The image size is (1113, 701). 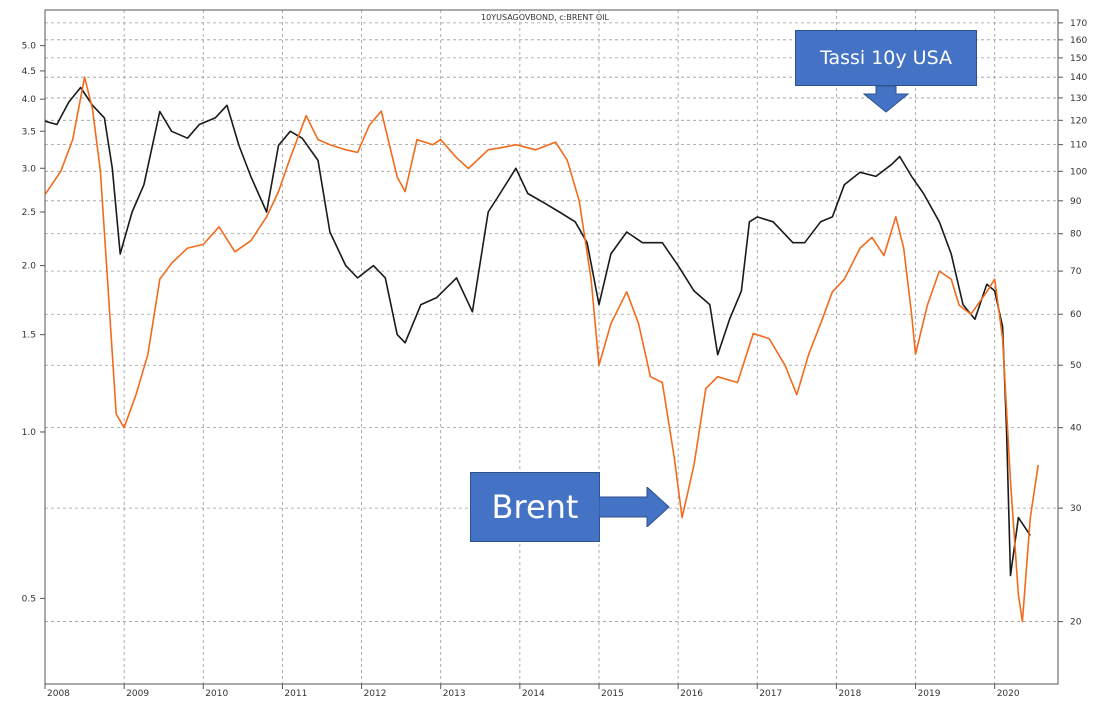 What do you see at coordinates (1072, 323) in the screenshot?
I see `right-axis: 20 30 40 50 60 70 80 90 100 110 120 130 140 150 160 170` at bounding box center [1072, 323].